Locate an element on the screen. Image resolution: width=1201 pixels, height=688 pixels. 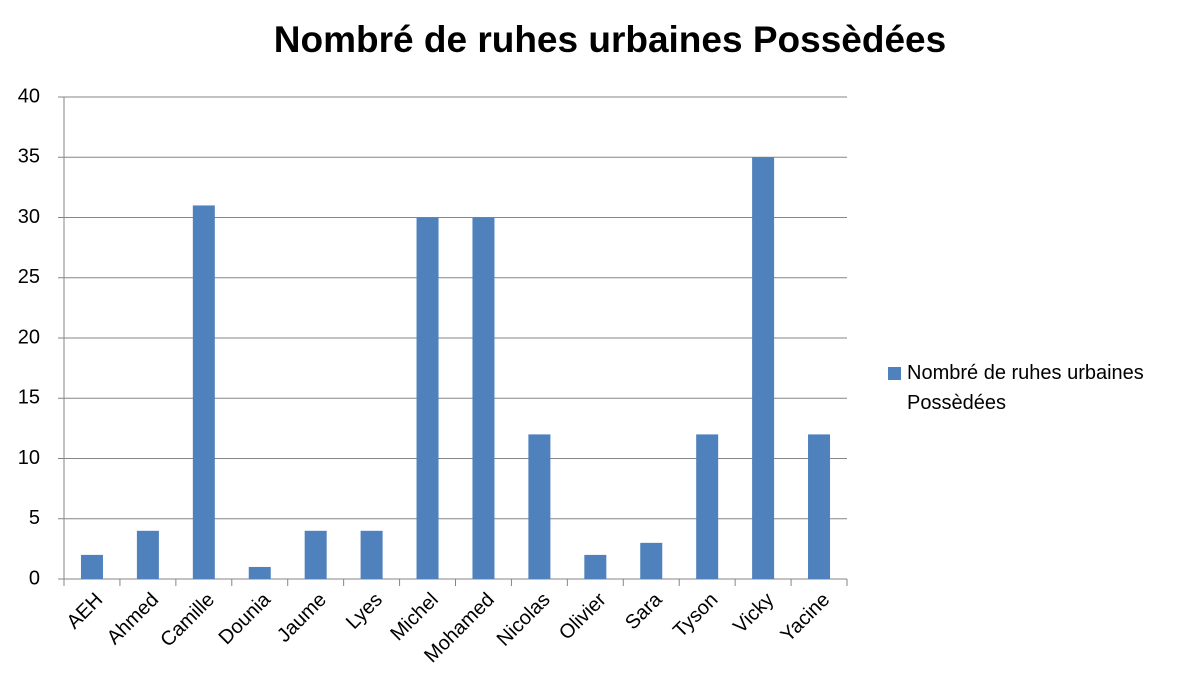
x-tick-label: Yacine is located at coordinates (806, 618).